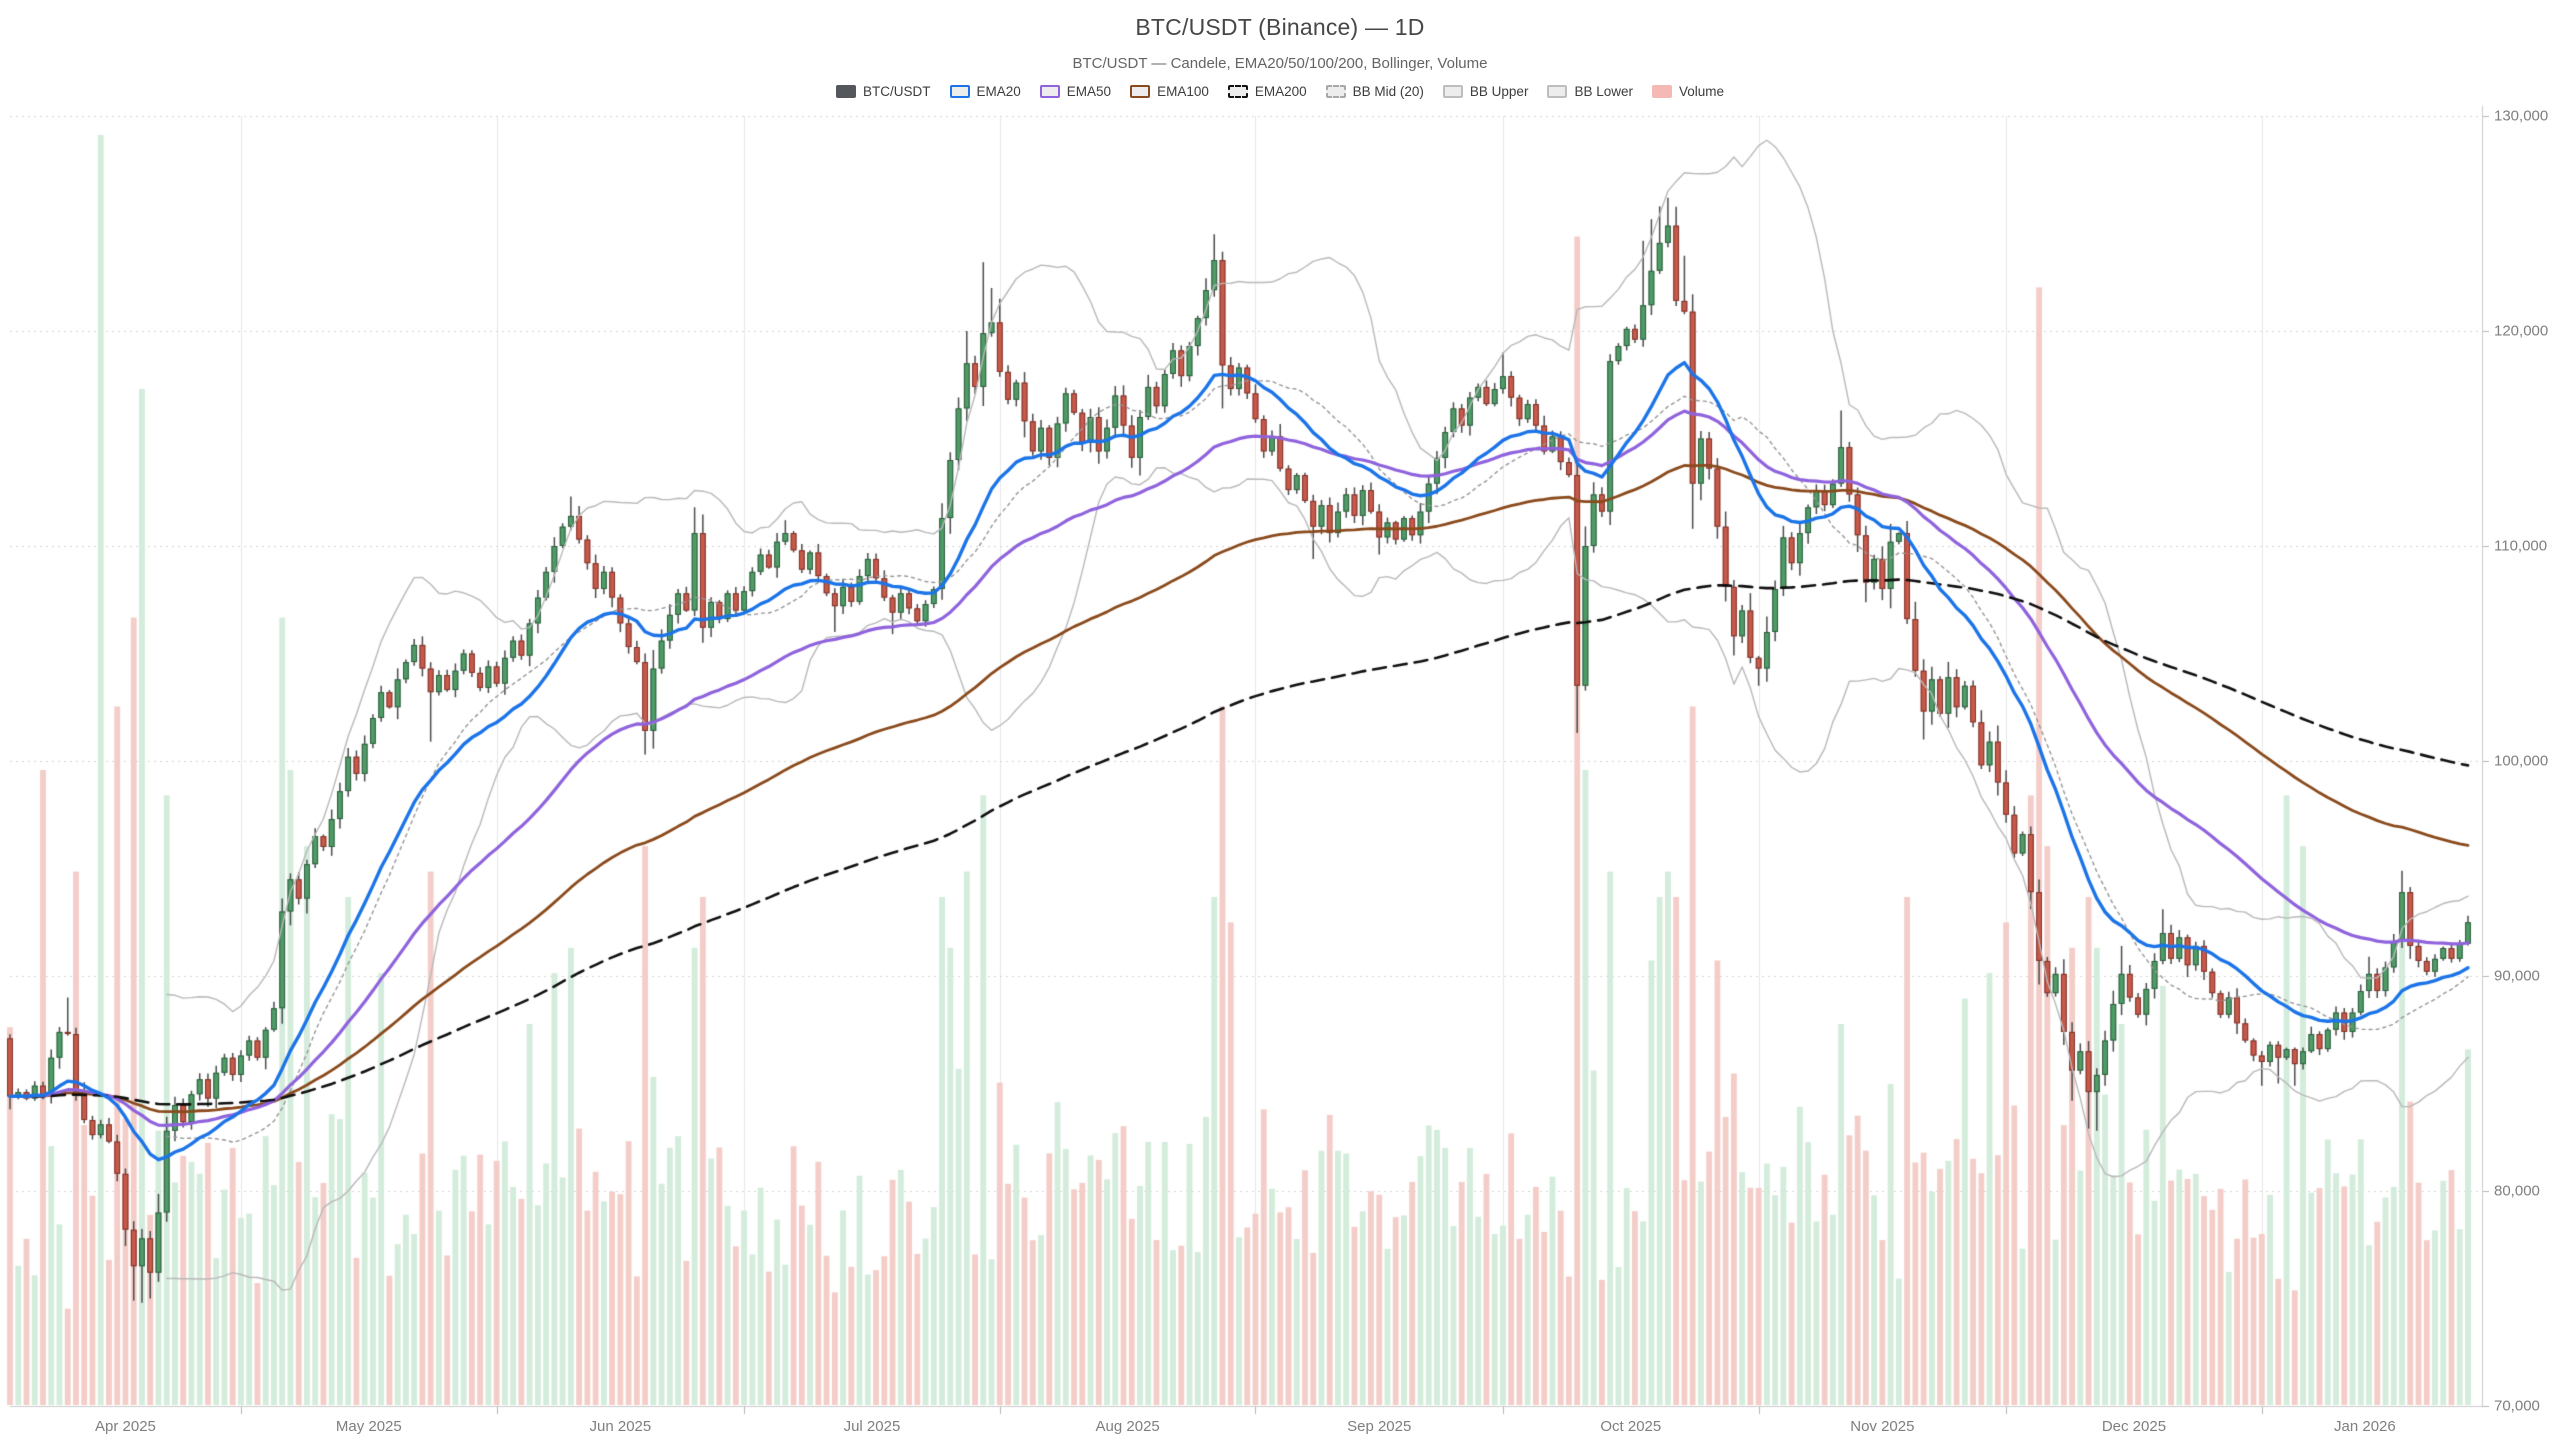 The height and width of the screenshot is (1440, 2560). Describe the element at coordinates (1183, 91) in the screenshot. I see `legend-label: EMA100` at that location.